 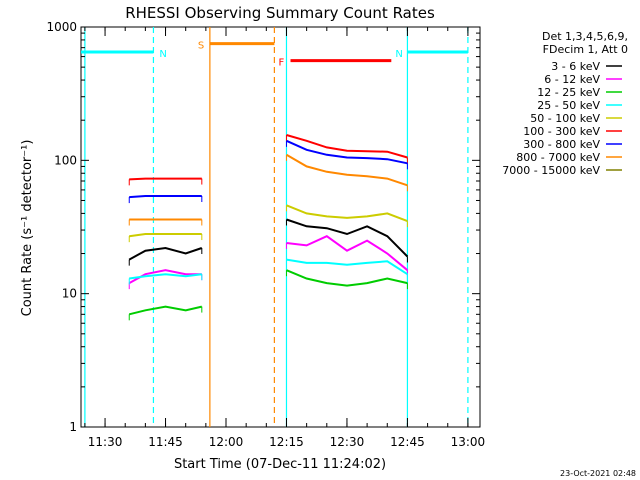 What do you see at coordinates (551, 170) in the screenshot?
I see `legend-entry: 7000 - 15000 keV` at bounding box center [551, 170].